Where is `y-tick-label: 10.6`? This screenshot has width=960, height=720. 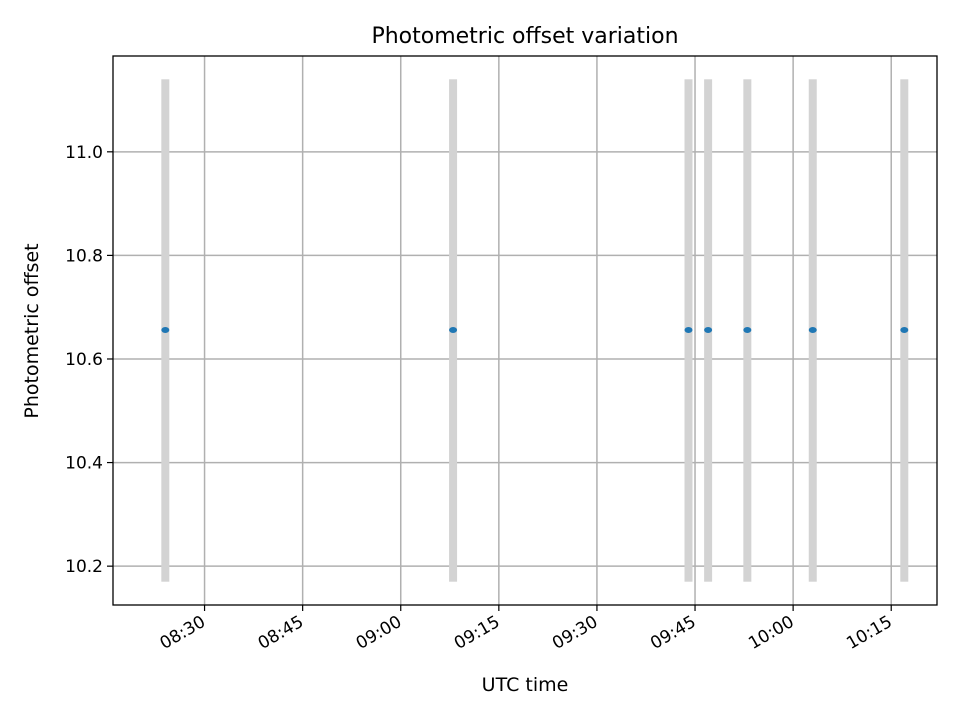 y-tick-label: 10.6 is located at coordinates (84, 360).